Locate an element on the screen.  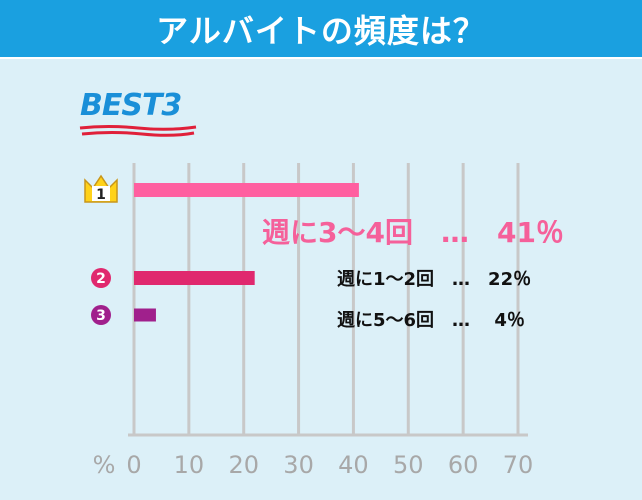
rank-3-label: 週に5～6回 … 4％ is located at coordinates (431, 320).